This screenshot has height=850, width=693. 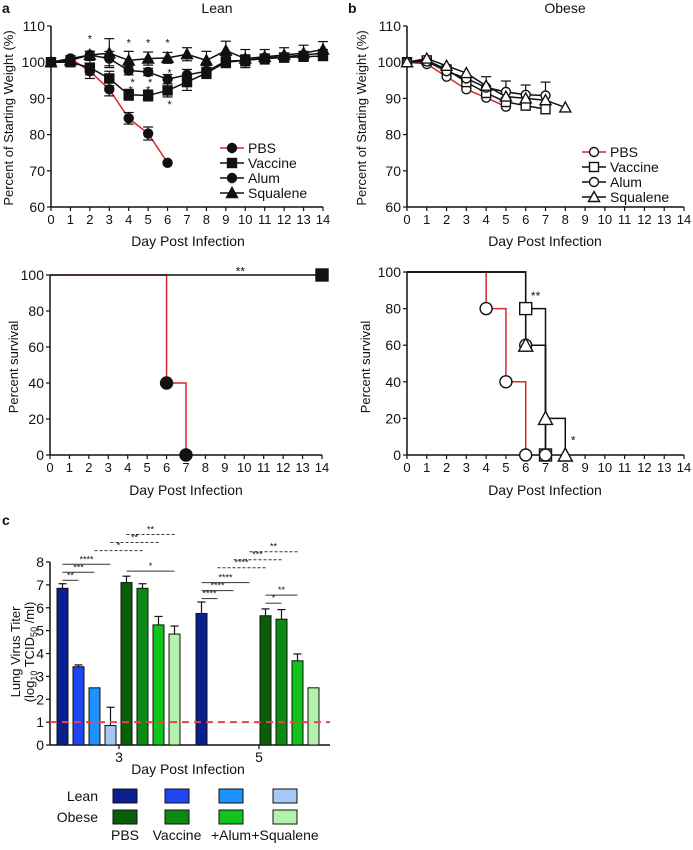 I want to click on lean-survival-x-tick-label: 0, so click(x=49, y=467).